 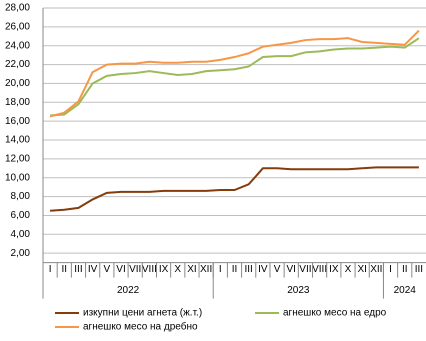 What do you see at coordinates (17, 83) in the screenshot?
I see `y-tick-label: 20,00` at bounding box center [17, 83].